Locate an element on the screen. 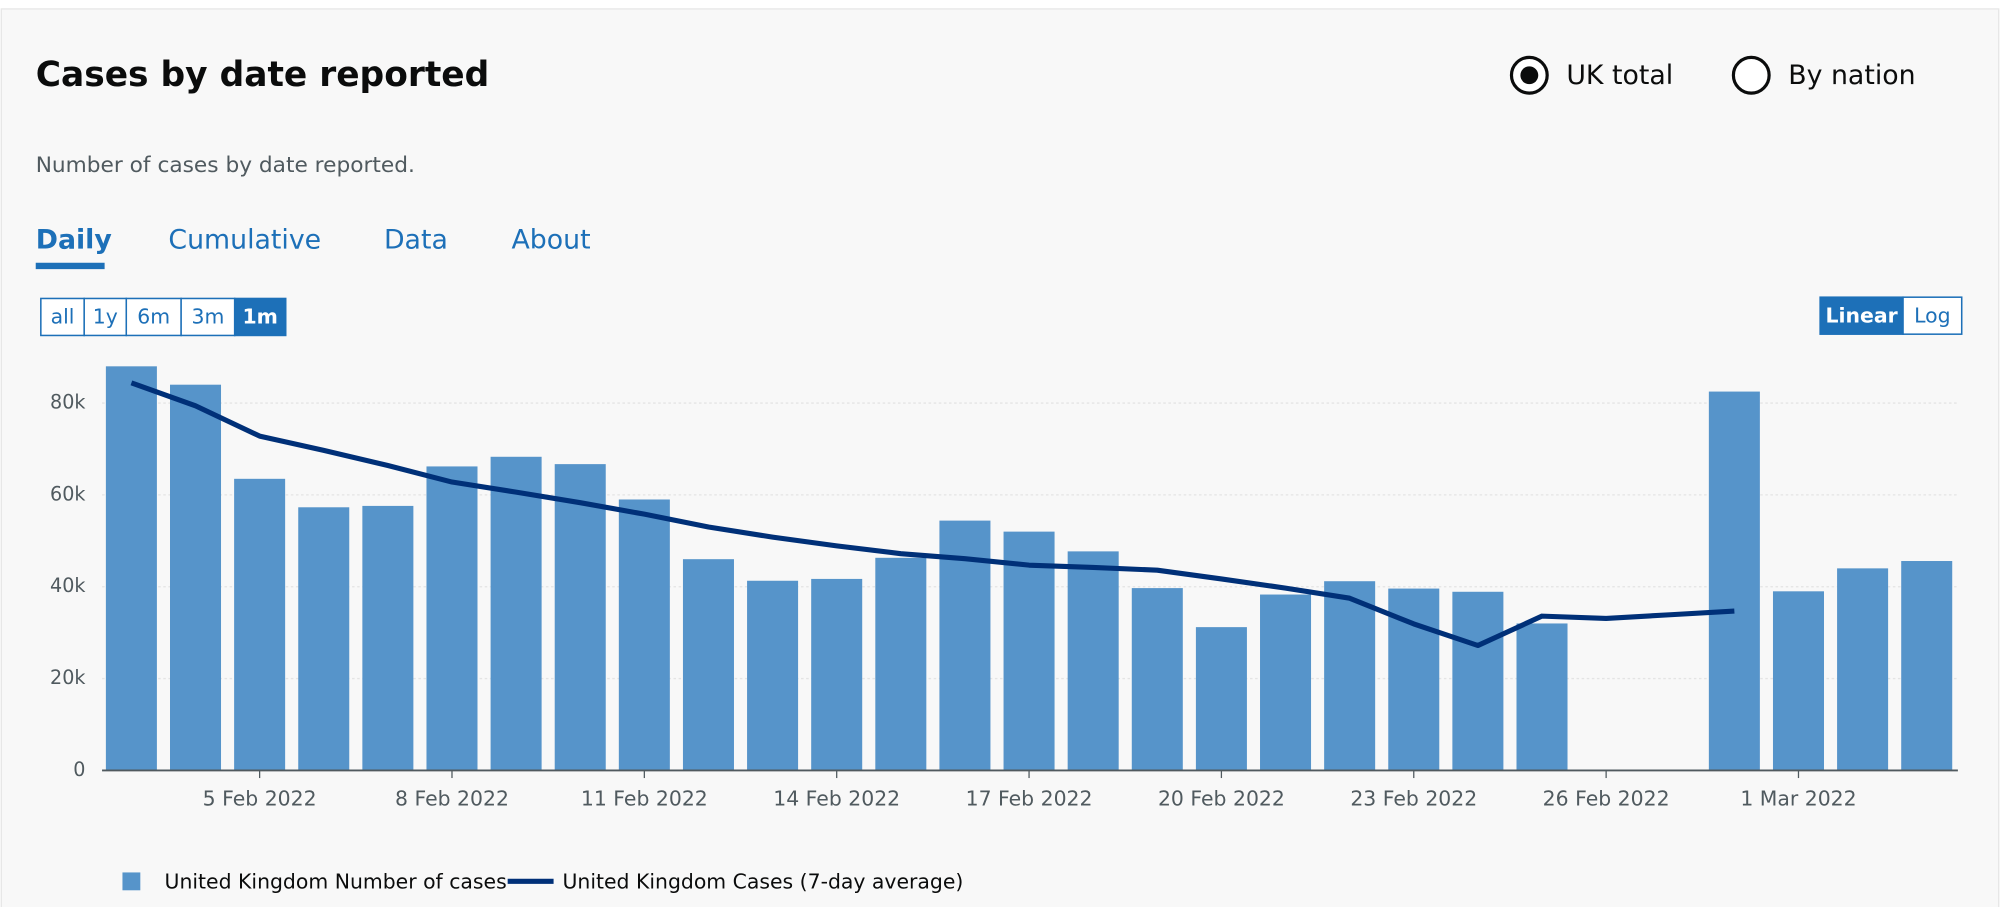 This screenshot has height=907, width=2000. scale-label: Linear is located at coordinates (1862, 315).